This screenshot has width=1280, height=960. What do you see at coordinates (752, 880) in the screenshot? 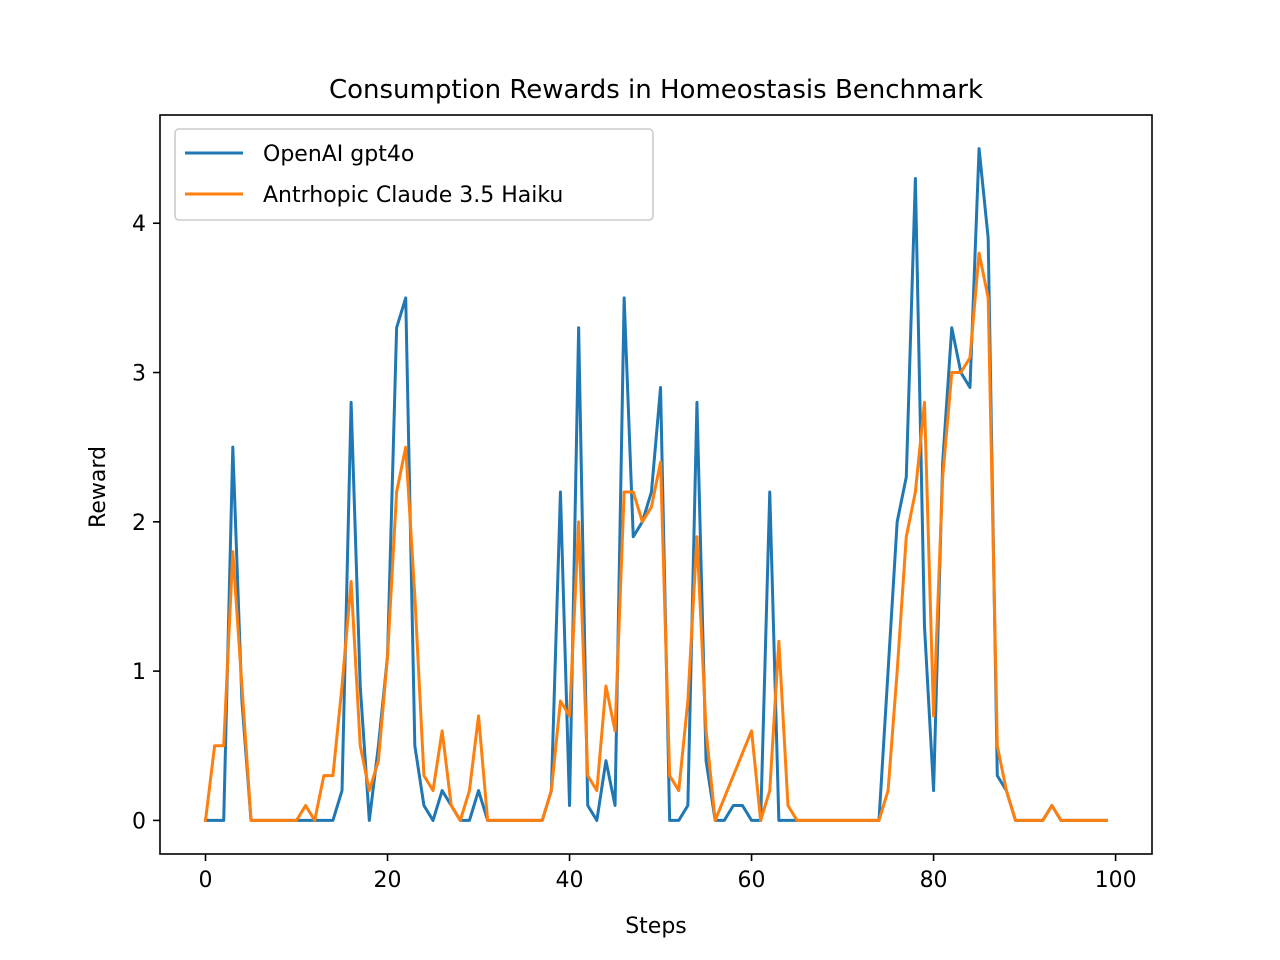
I see `x-tick-label: 60` at bounding box center [752, 880].